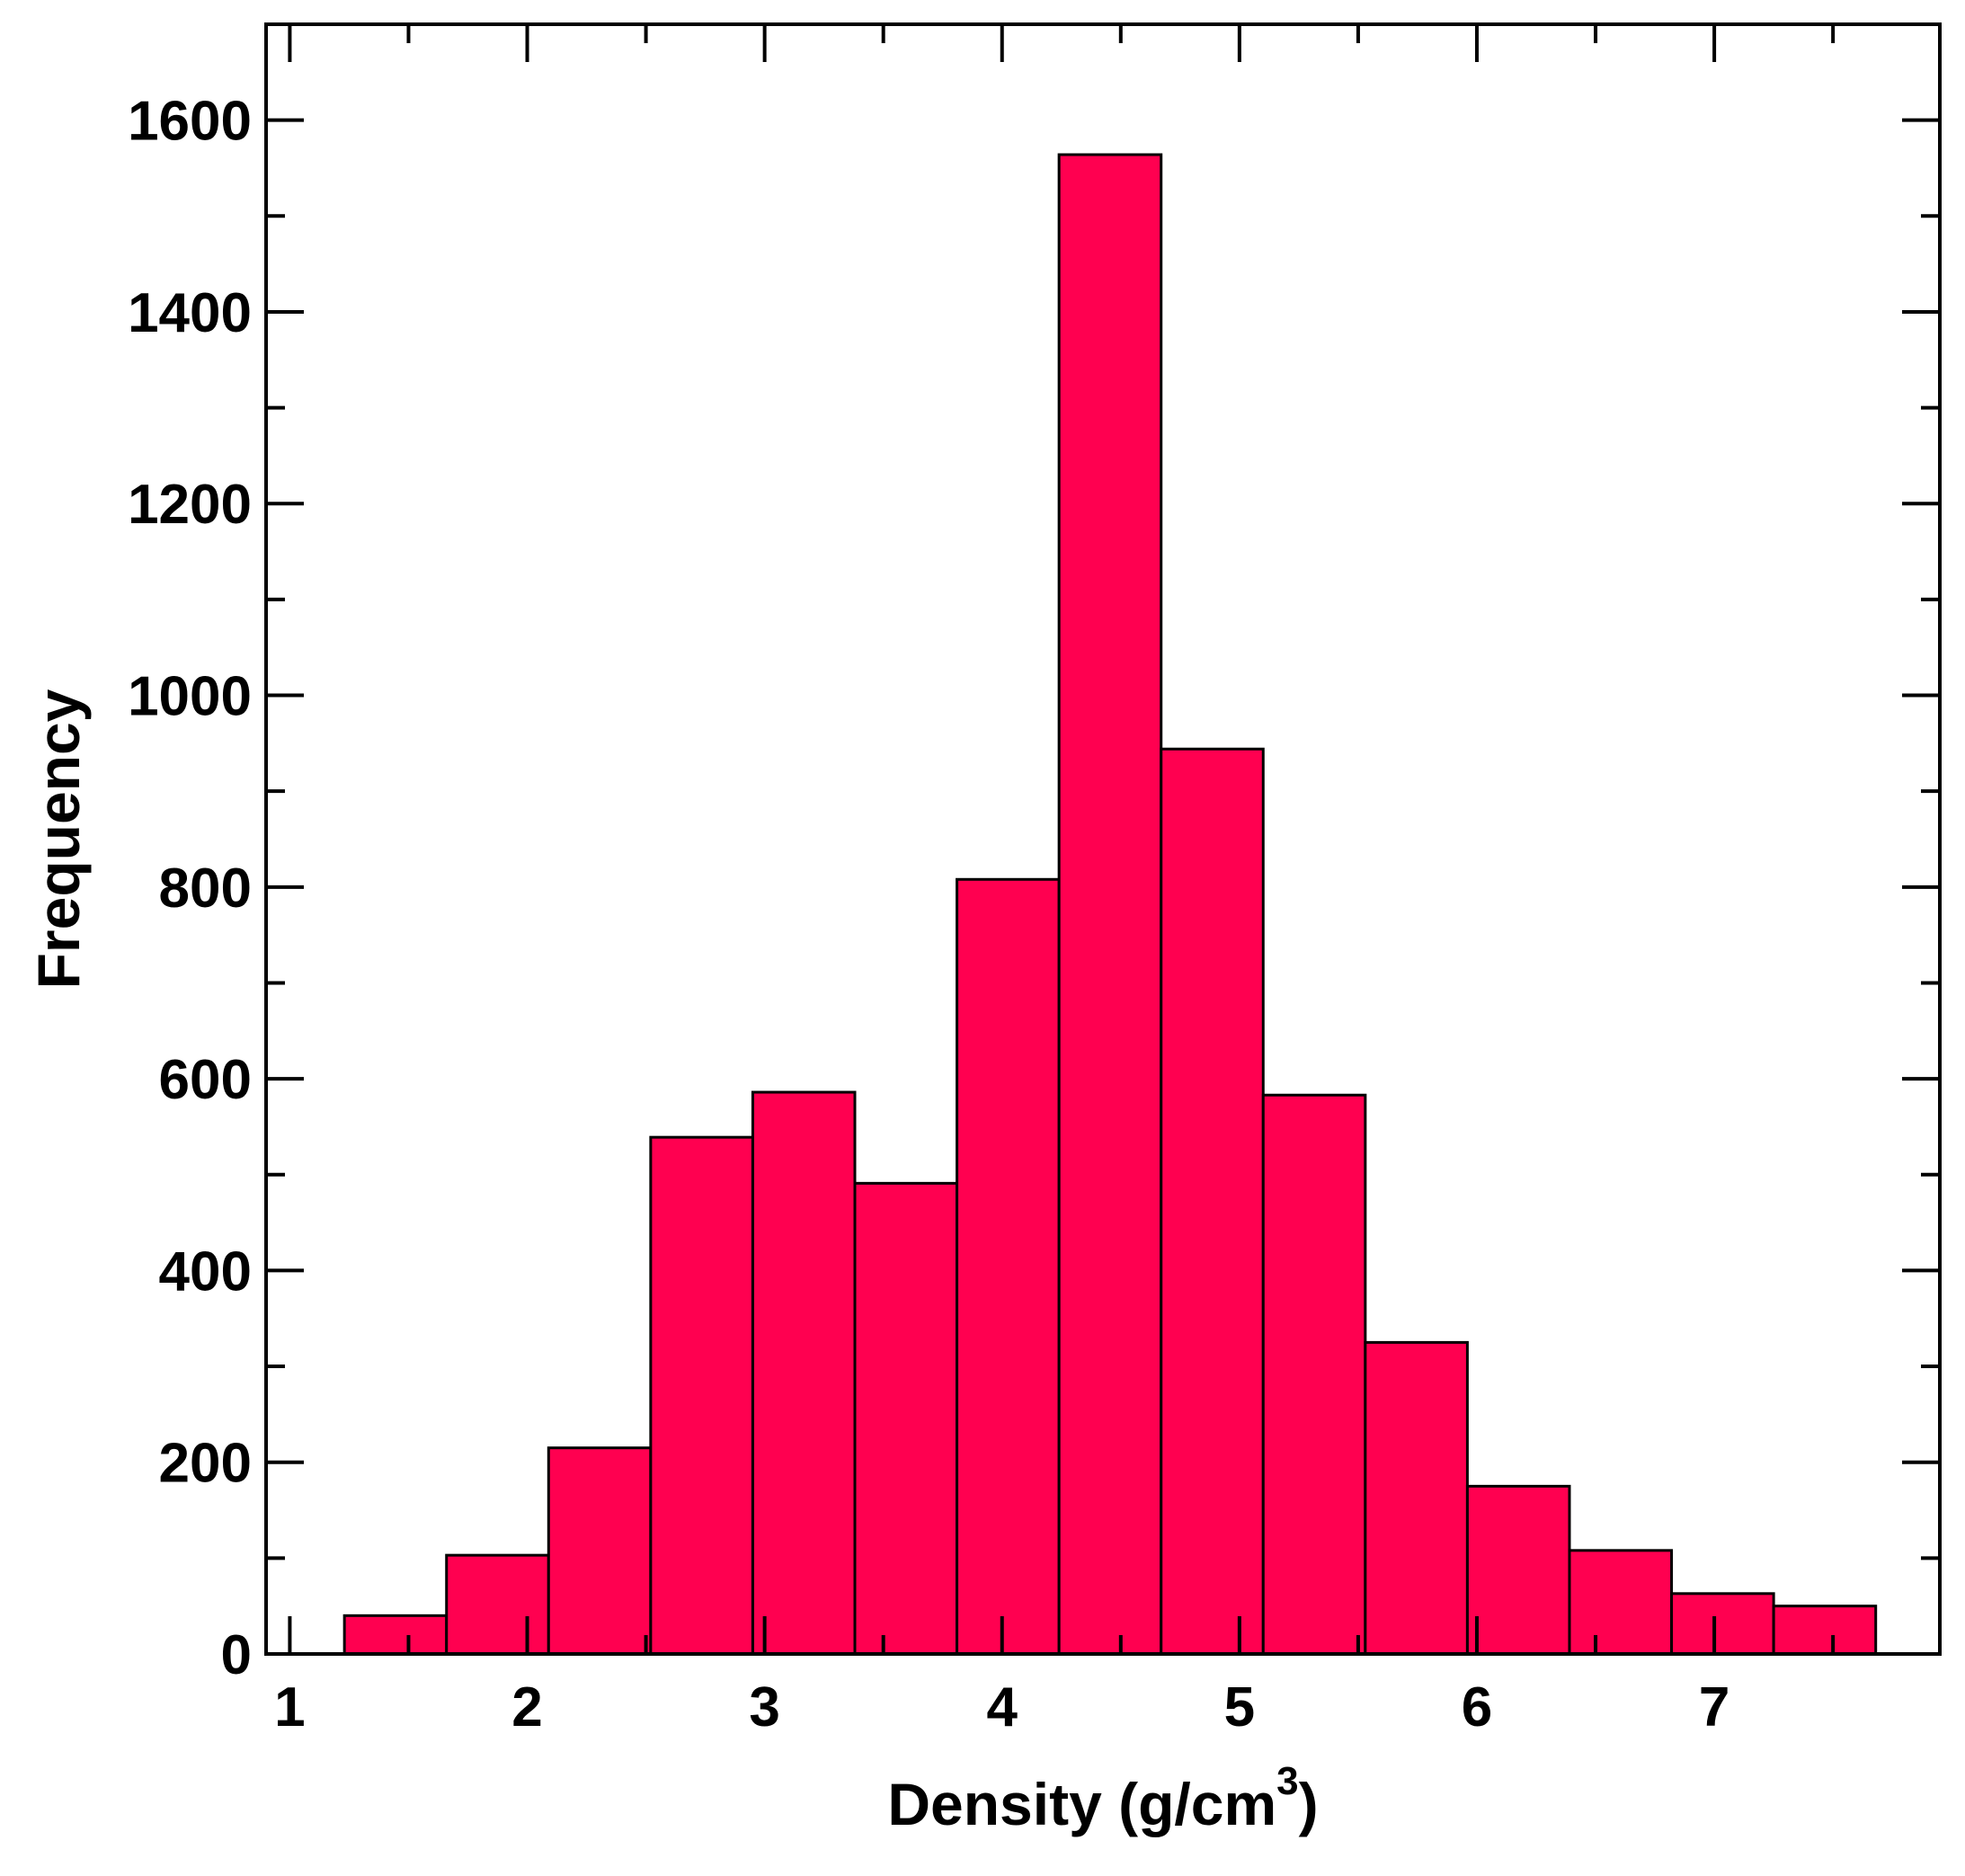 The height and width of the screenshot is (1876, 1965). What do you see at coordinates (764, 1707) in the screenshot?
I see `x-tick-label: 3` at bounding box center [764, 1707].